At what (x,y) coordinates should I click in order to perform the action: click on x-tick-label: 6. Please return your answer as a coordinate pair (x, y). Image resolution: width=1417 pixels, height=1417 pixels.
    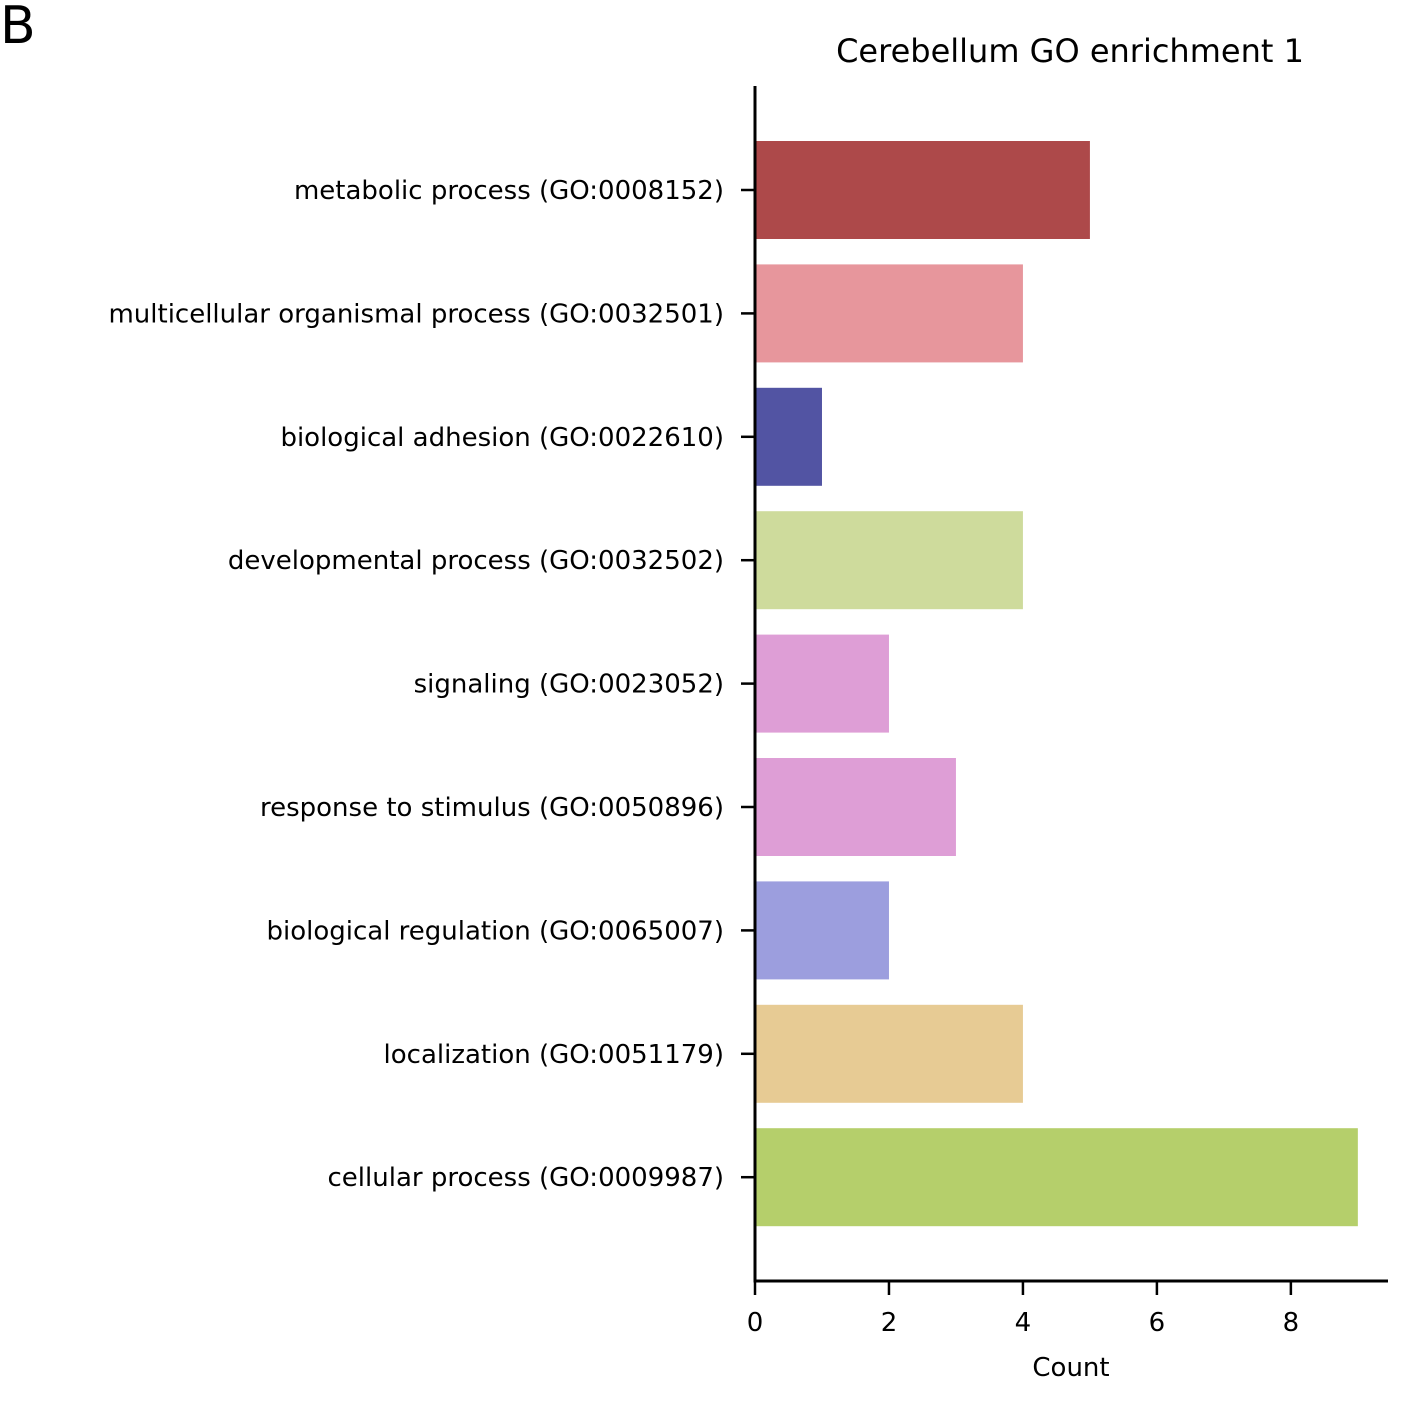
    Looking at the image, I should click on (1157, 1323).